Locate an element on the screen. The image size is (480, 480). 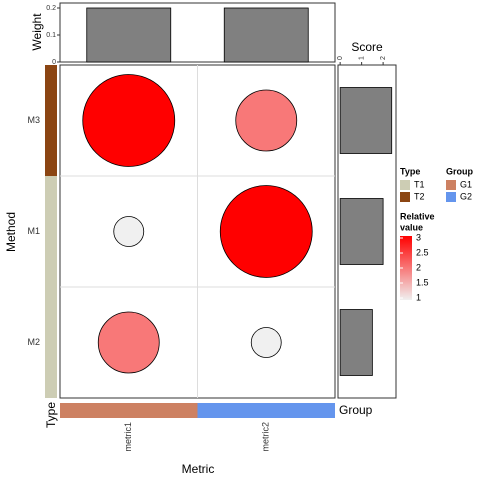
legend-tick-label: 3 is located at coordinates (418, 237).